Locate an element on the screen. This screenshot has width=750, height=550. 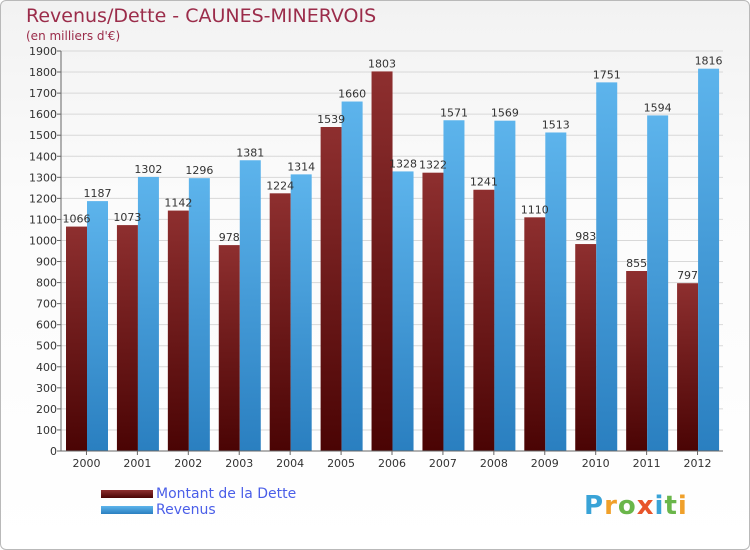
x-tick-label: 2006 is located at coordinates (392, 463).